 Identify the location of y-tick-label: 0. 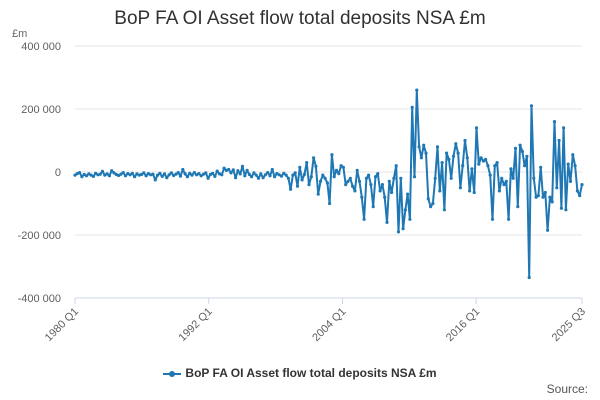
(58, 173).